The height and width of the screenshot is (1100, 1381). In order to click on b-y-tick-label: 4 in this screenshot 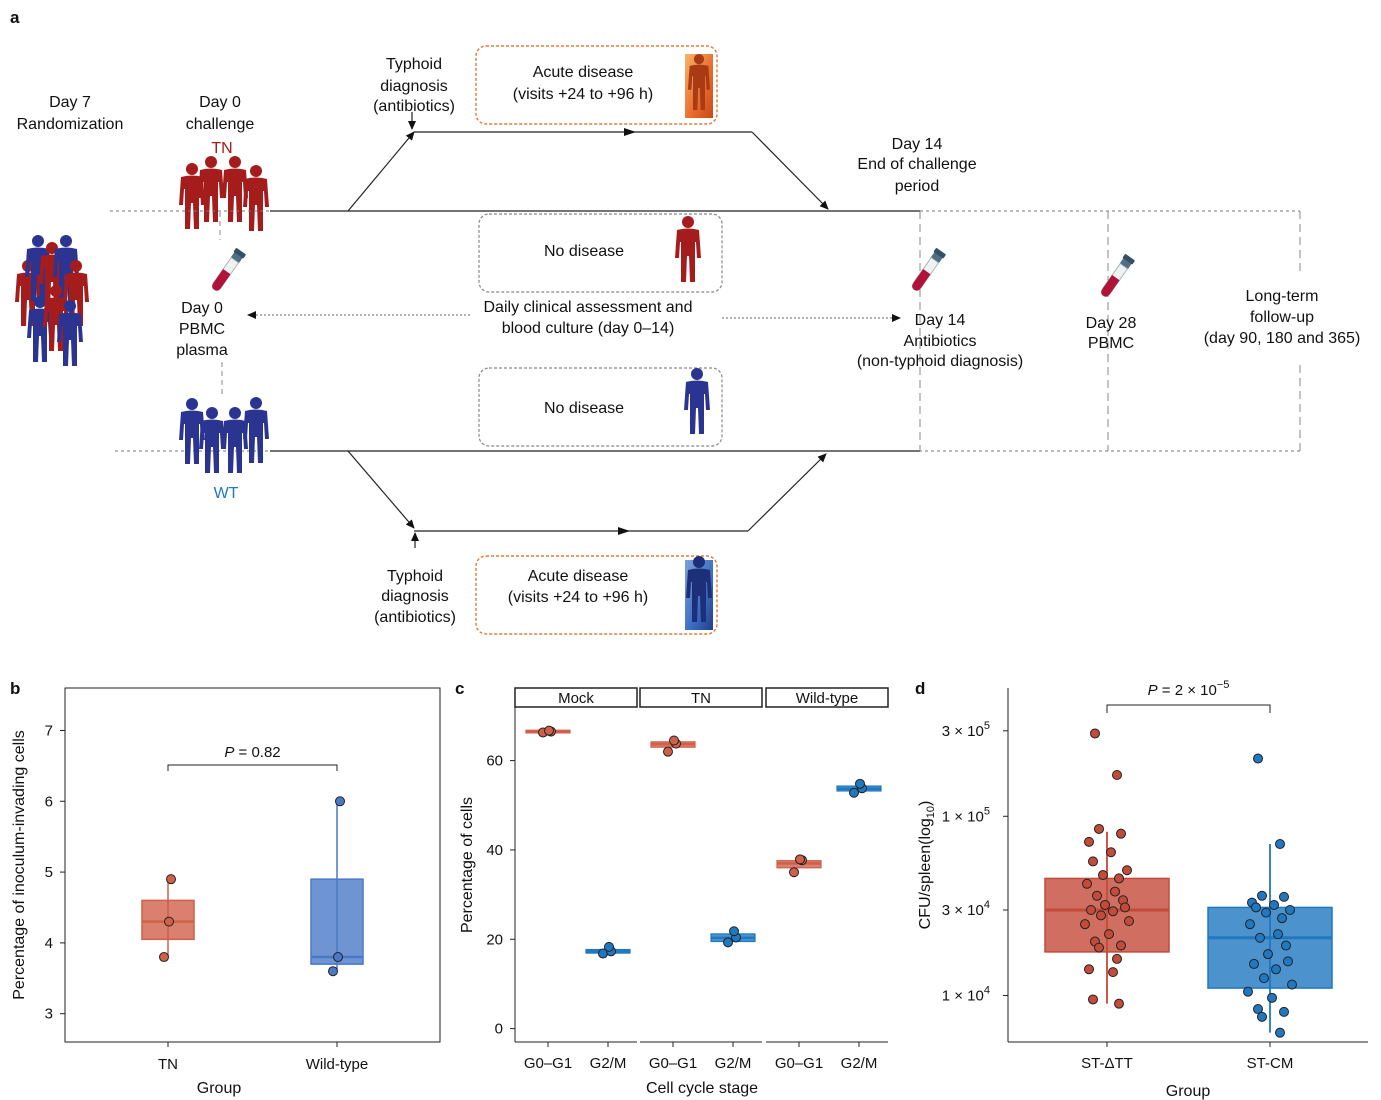, I will do `click(49, 943)`.